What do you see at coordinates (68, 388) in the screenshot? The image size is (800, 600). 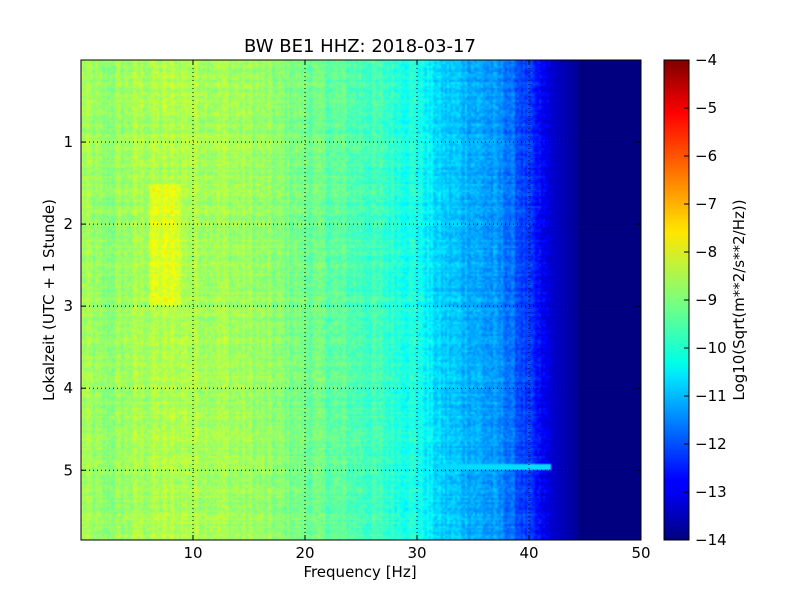 I see `y-tick-label: 4` at bounding box center [68, 388].